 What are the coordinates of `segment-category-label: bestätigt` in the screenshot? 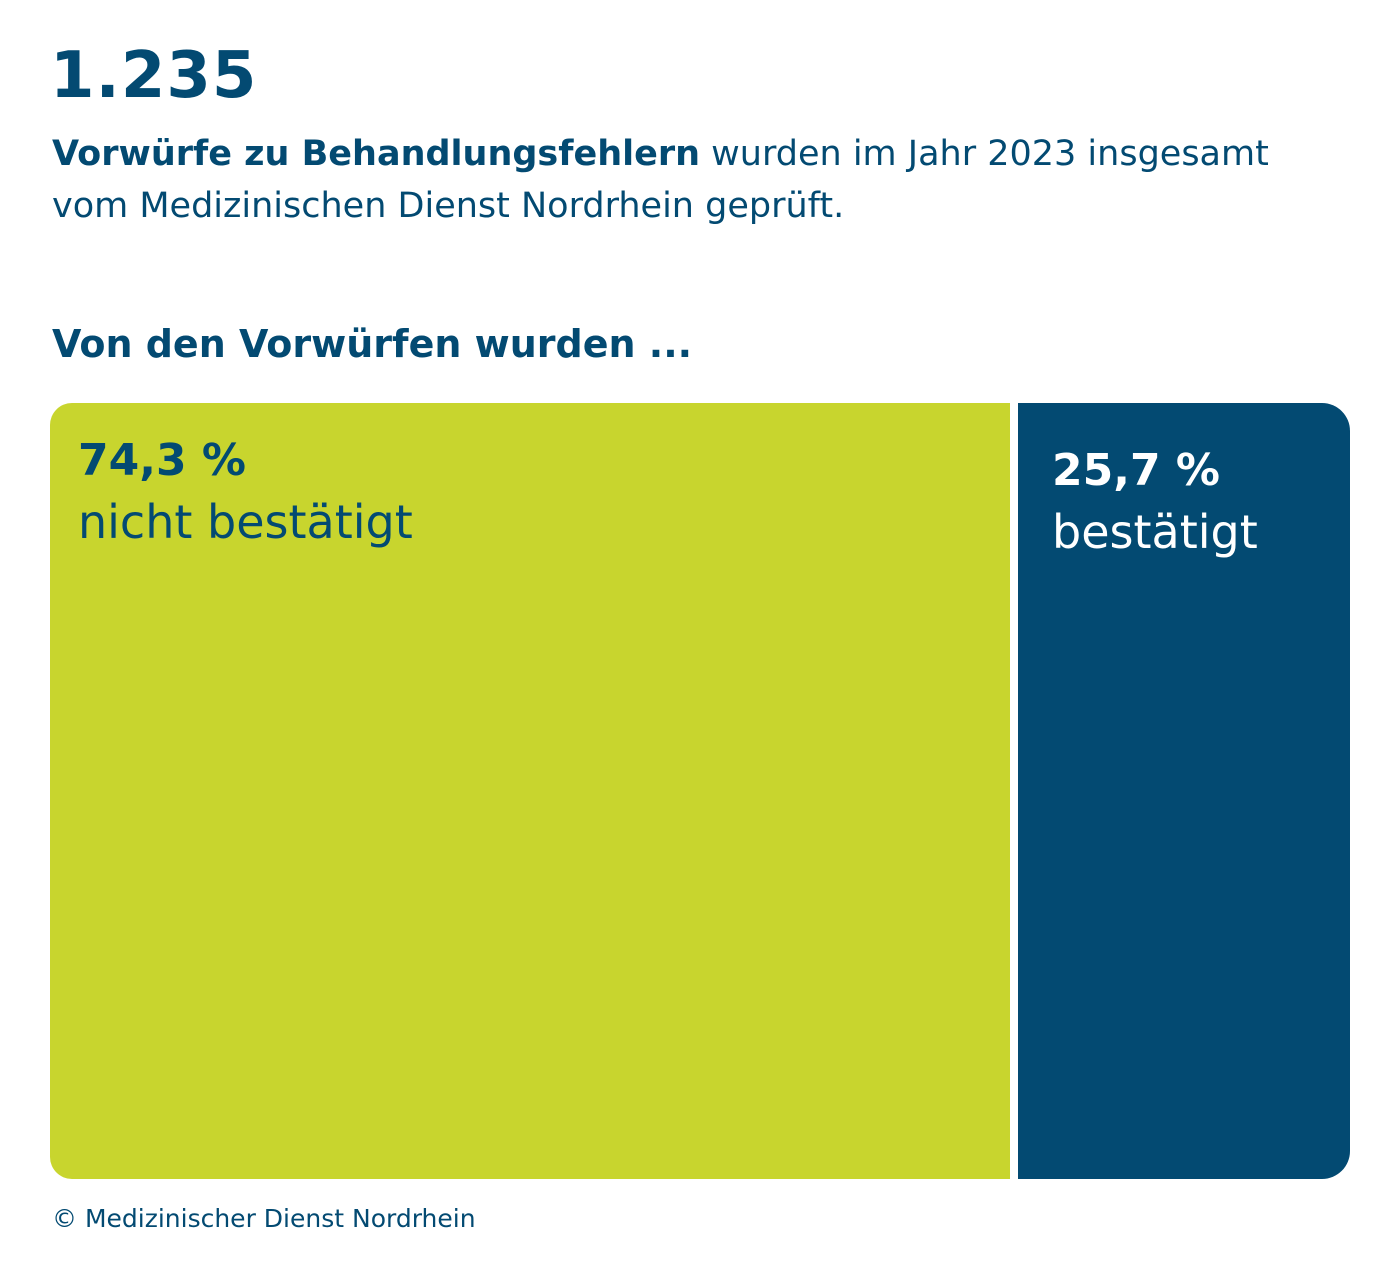 It's located at (1155, 532).